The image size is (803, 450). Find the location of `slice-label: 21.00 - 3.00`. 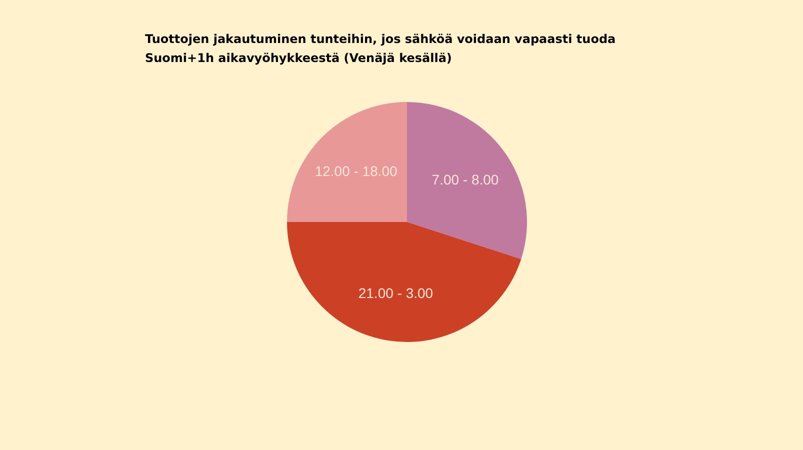

slice-label: 21.00 - 3.00 is located at coordinates (396, 293).